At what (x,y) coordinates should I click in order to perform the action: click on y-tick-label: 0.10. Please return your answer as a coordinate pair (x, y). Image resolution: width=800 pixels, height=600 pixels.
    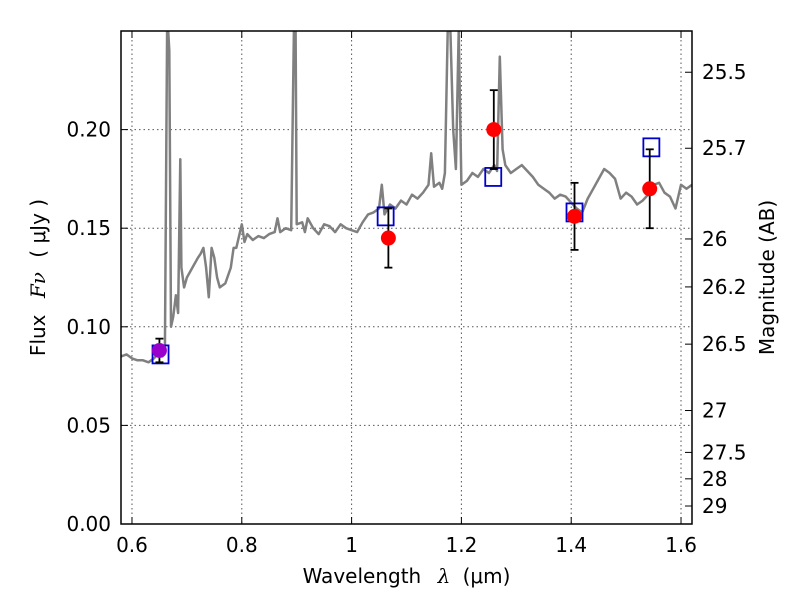
    Looking at the image, I should click on (88, 327).